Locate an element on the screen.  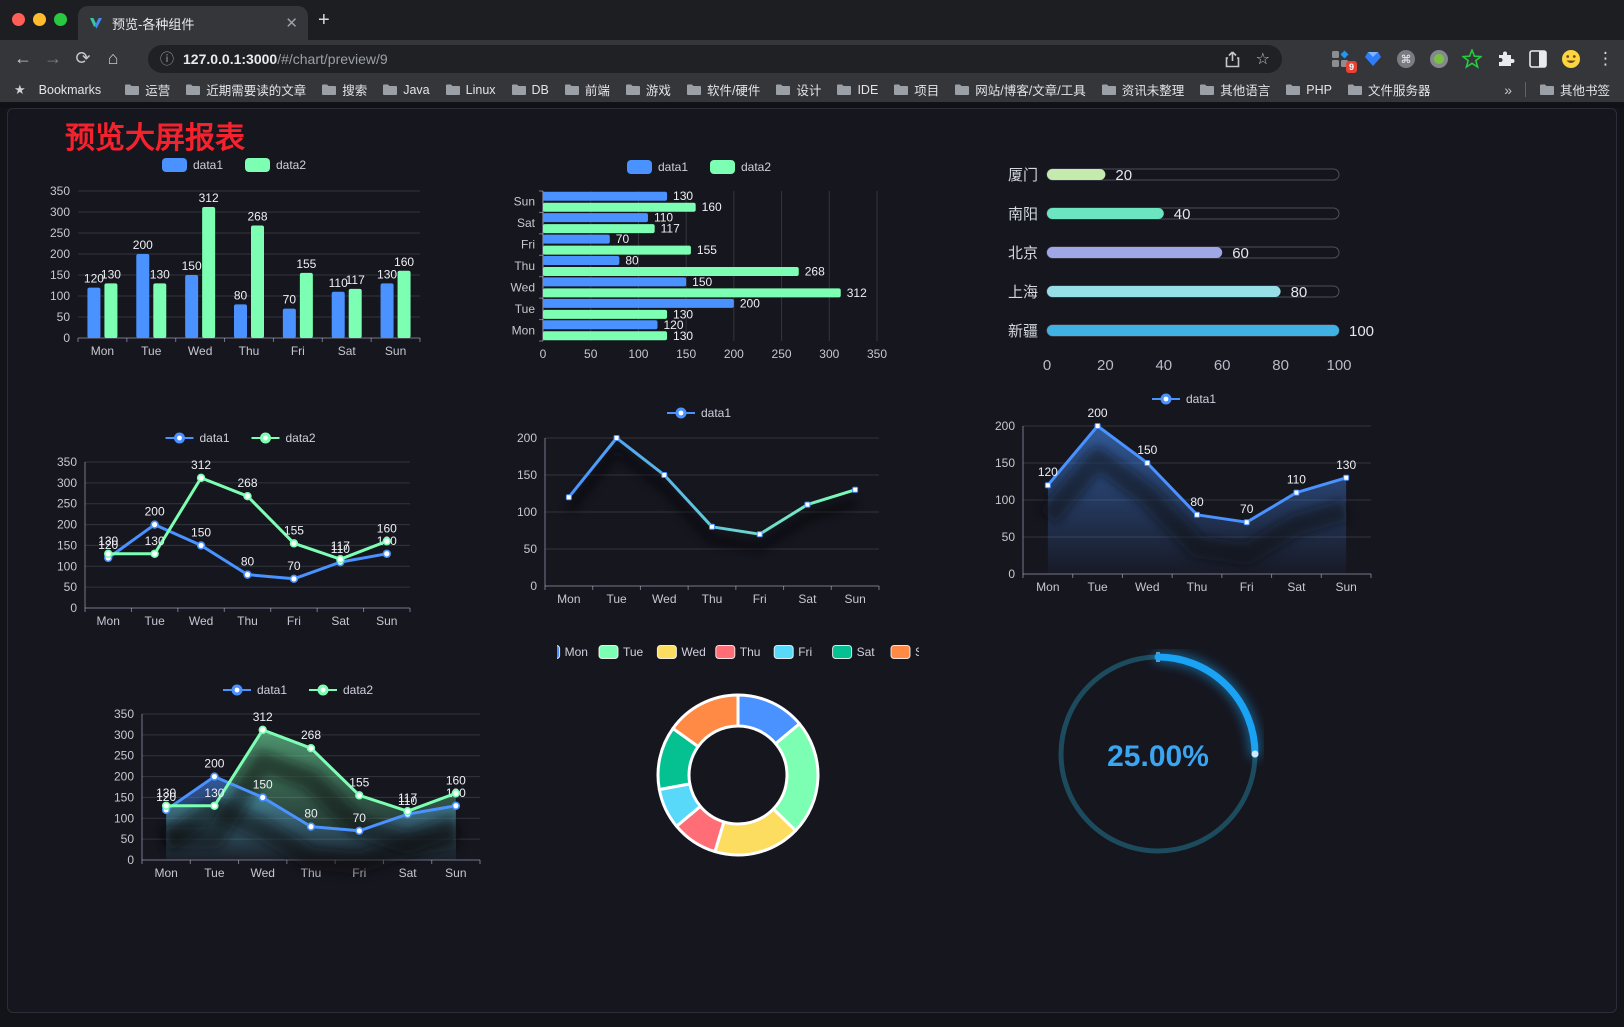
extension-grid-icon: 9 is located at coordinates (1343, 61).